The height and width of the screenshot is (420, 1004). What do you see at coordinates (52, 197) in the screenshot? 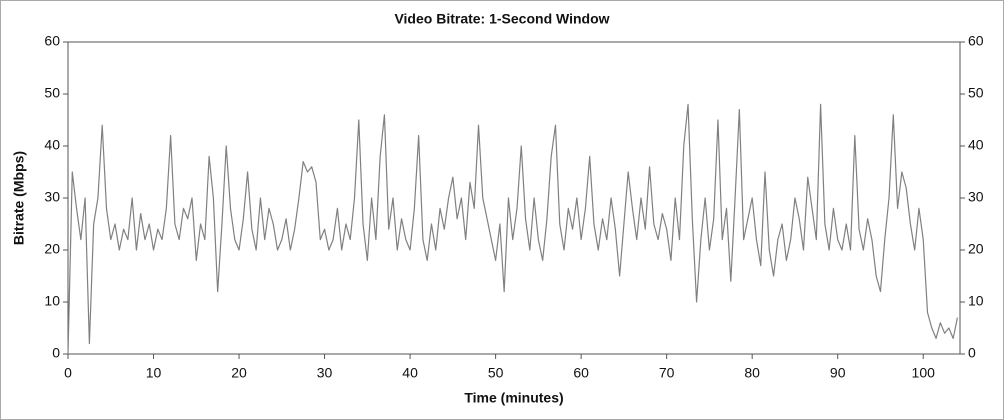
I see `y-tick-label: 30` at bounding box center [52, 197].